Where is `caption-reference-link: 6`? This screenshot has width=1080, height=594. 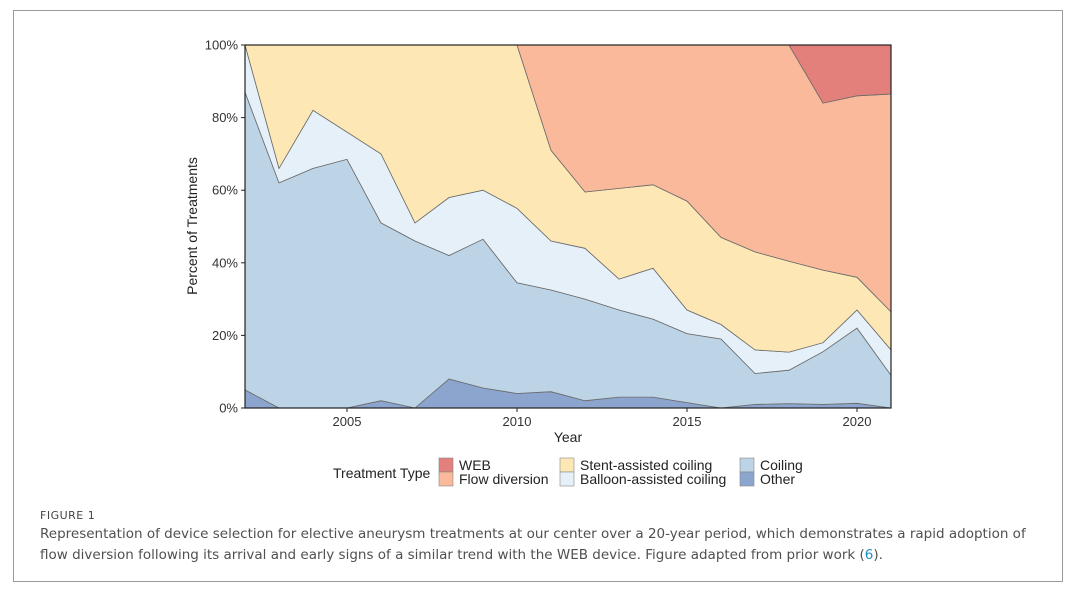 caption-reference-link: 6 is located at coordinates (869, 555).